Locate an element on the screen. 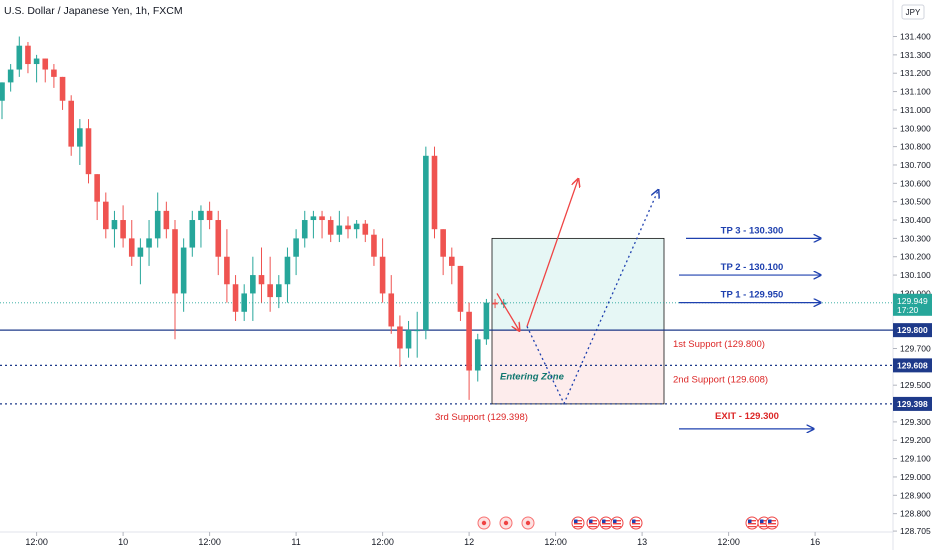 This screenshot has width=932, height=550. profit-zone is located at coordinates (578, 284).